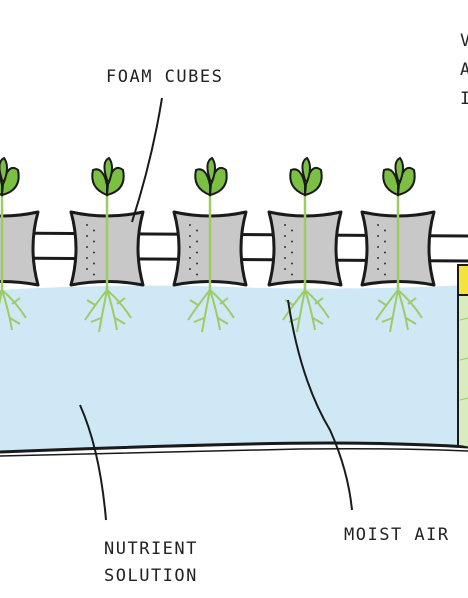 This screenshot has height=598, width=468. What do you see at coordinates (20, 248) in the screenshot?
I see `foam-cube` at bounding box center [20, 248].